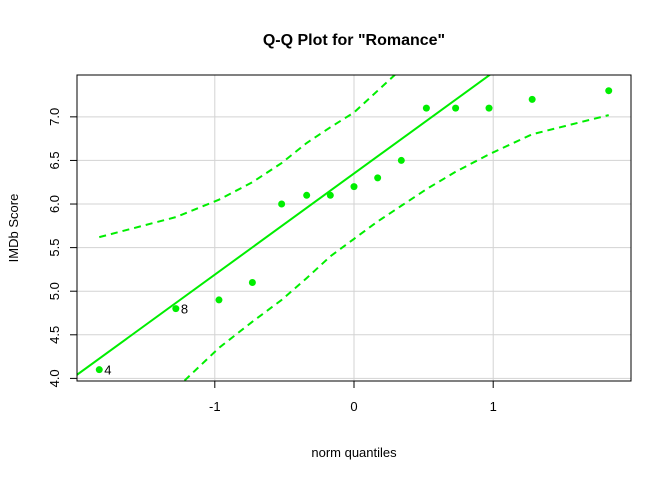 This screenshot has width=672, height=480. I want to click on y-tick-label: 7.0, so click(54, 117).